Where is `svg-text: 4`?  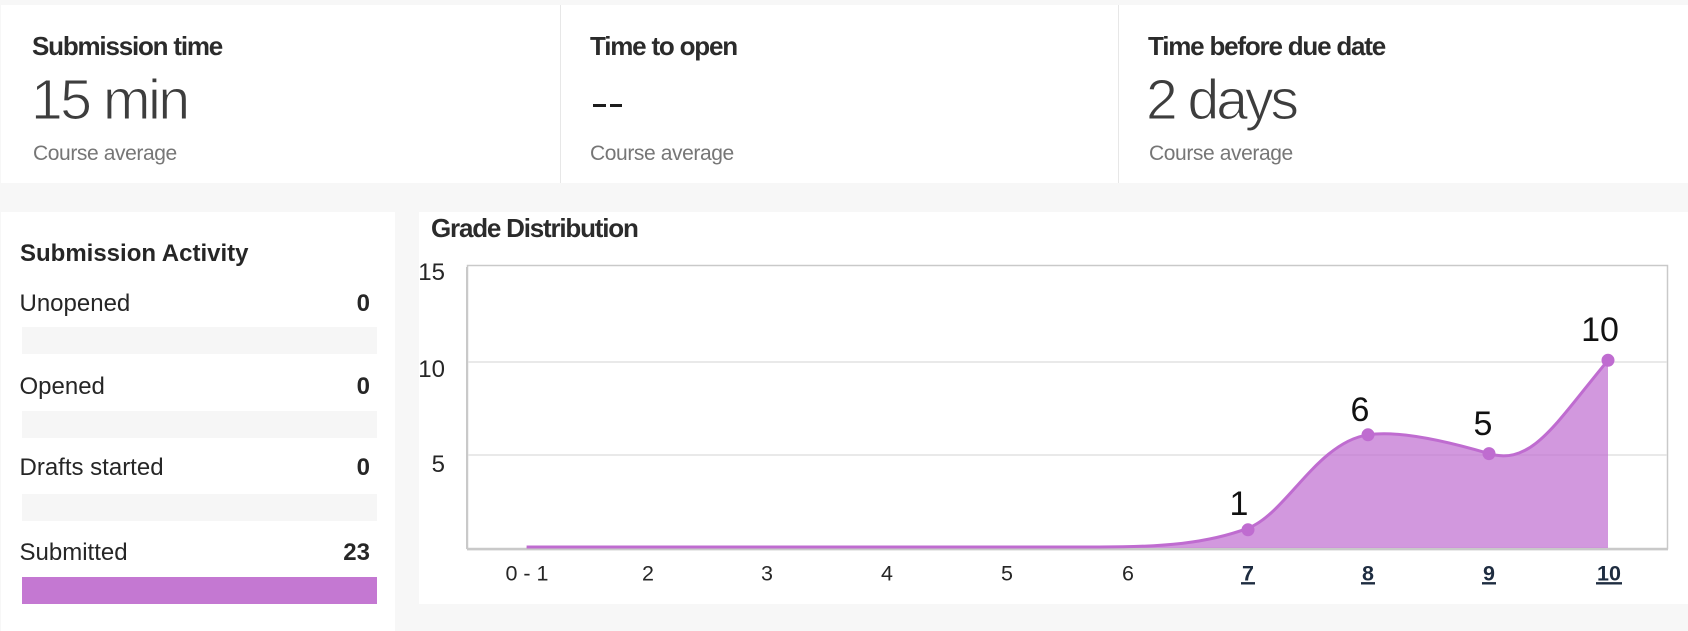 svg-text: 4 is located at coordinates (887, 574).